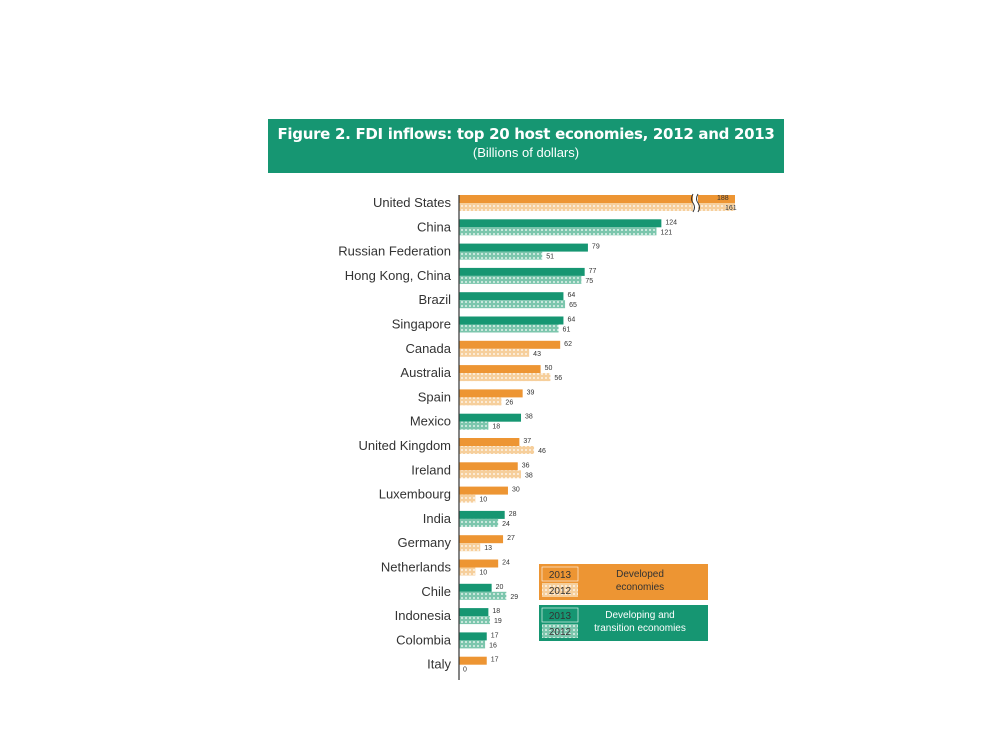  Describe the element at coordinates (495, 660) in the screenshot. I see `value-label-2013-italy: 17` at that location.